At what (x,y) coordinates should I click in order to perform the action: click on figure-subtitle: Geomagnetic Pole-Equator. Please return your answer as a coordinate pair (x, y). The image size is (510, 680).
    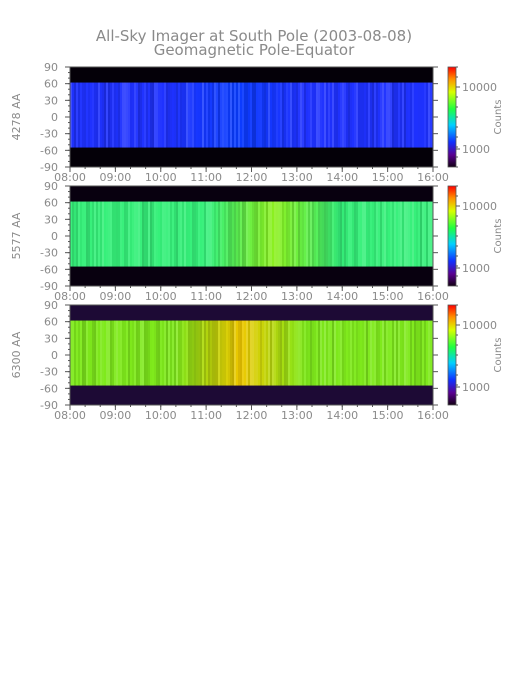
    Looking at the image, I should click on (254, 50).